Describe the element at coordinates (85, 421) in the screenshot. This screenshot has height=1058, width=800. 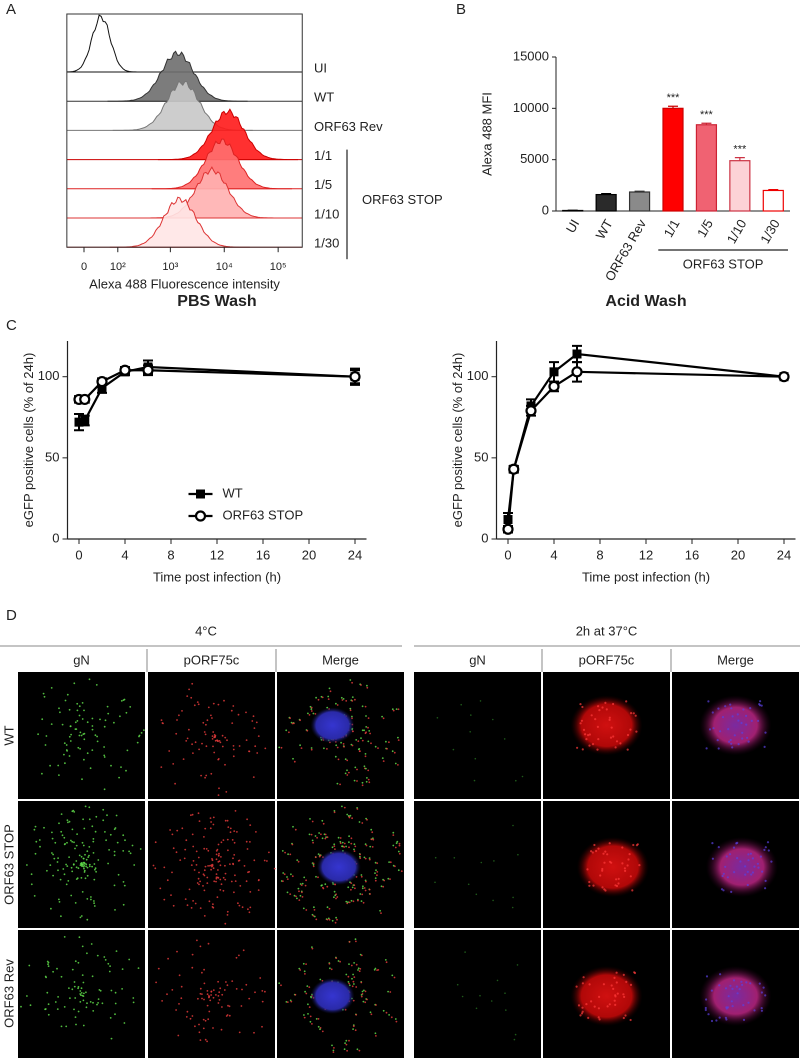
I see `marker` at that location.